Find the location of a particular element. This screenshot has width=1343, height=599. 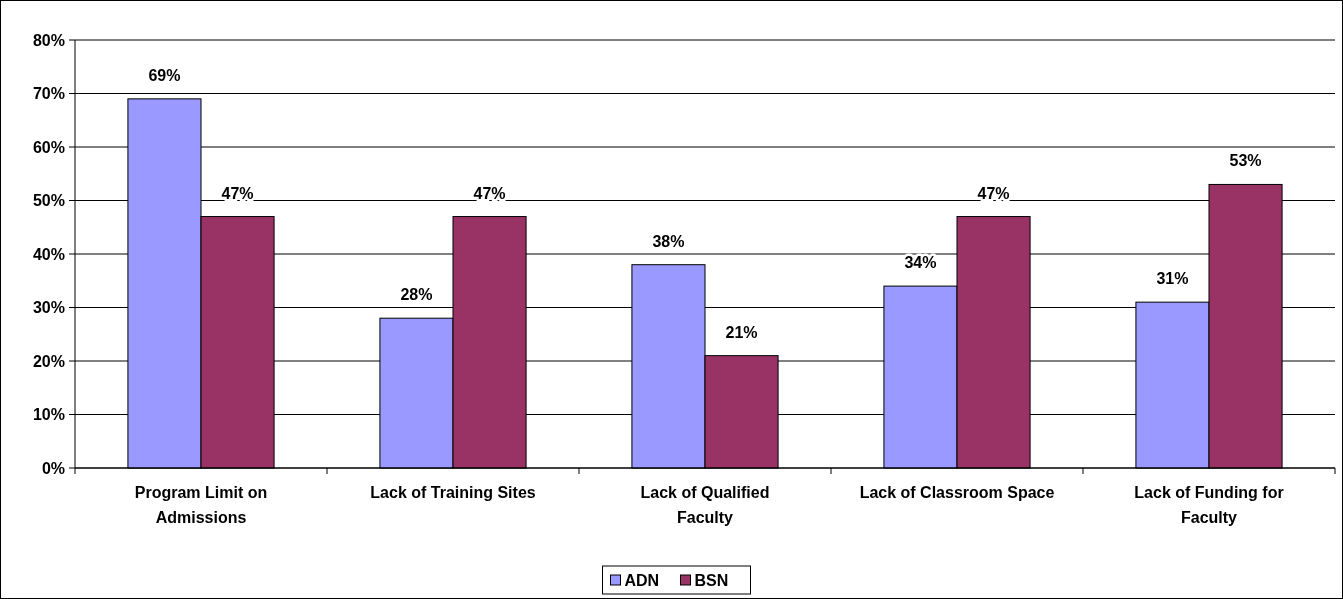

x-tick-label: Lack of Classroom Space is located at coordinates (957, 492).